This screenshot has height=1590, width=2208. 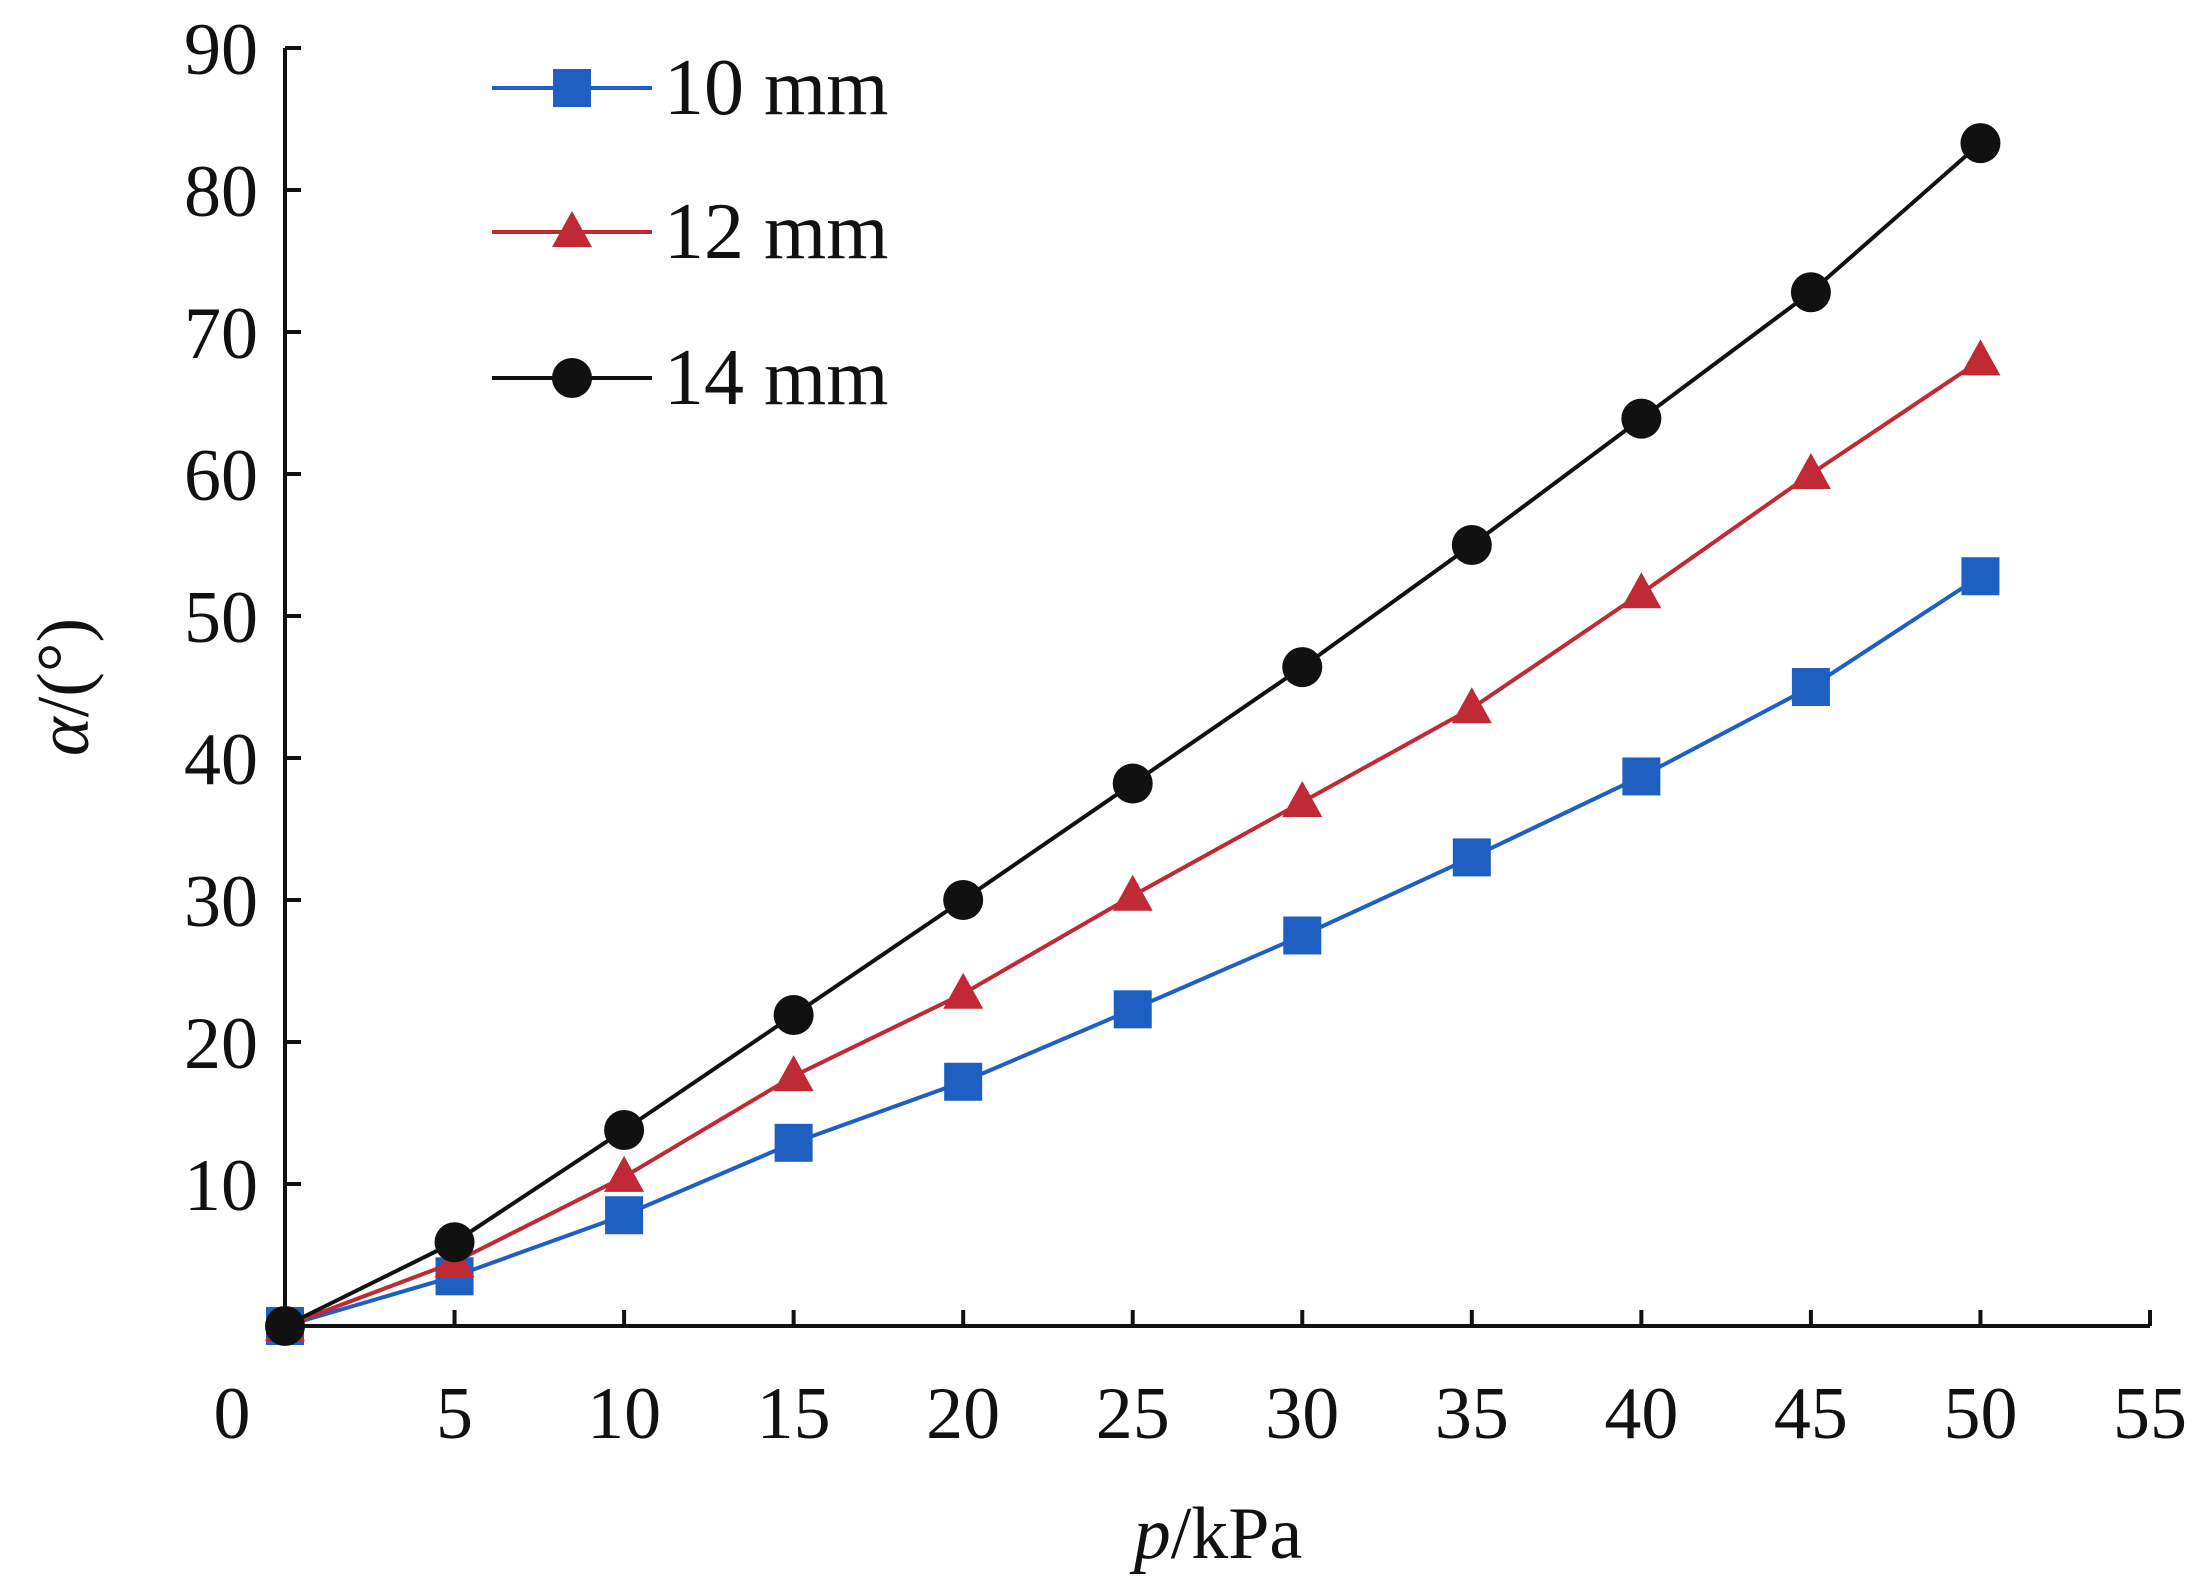 I want to click on x-tick-label: 10, so click(x=624, y=1414).